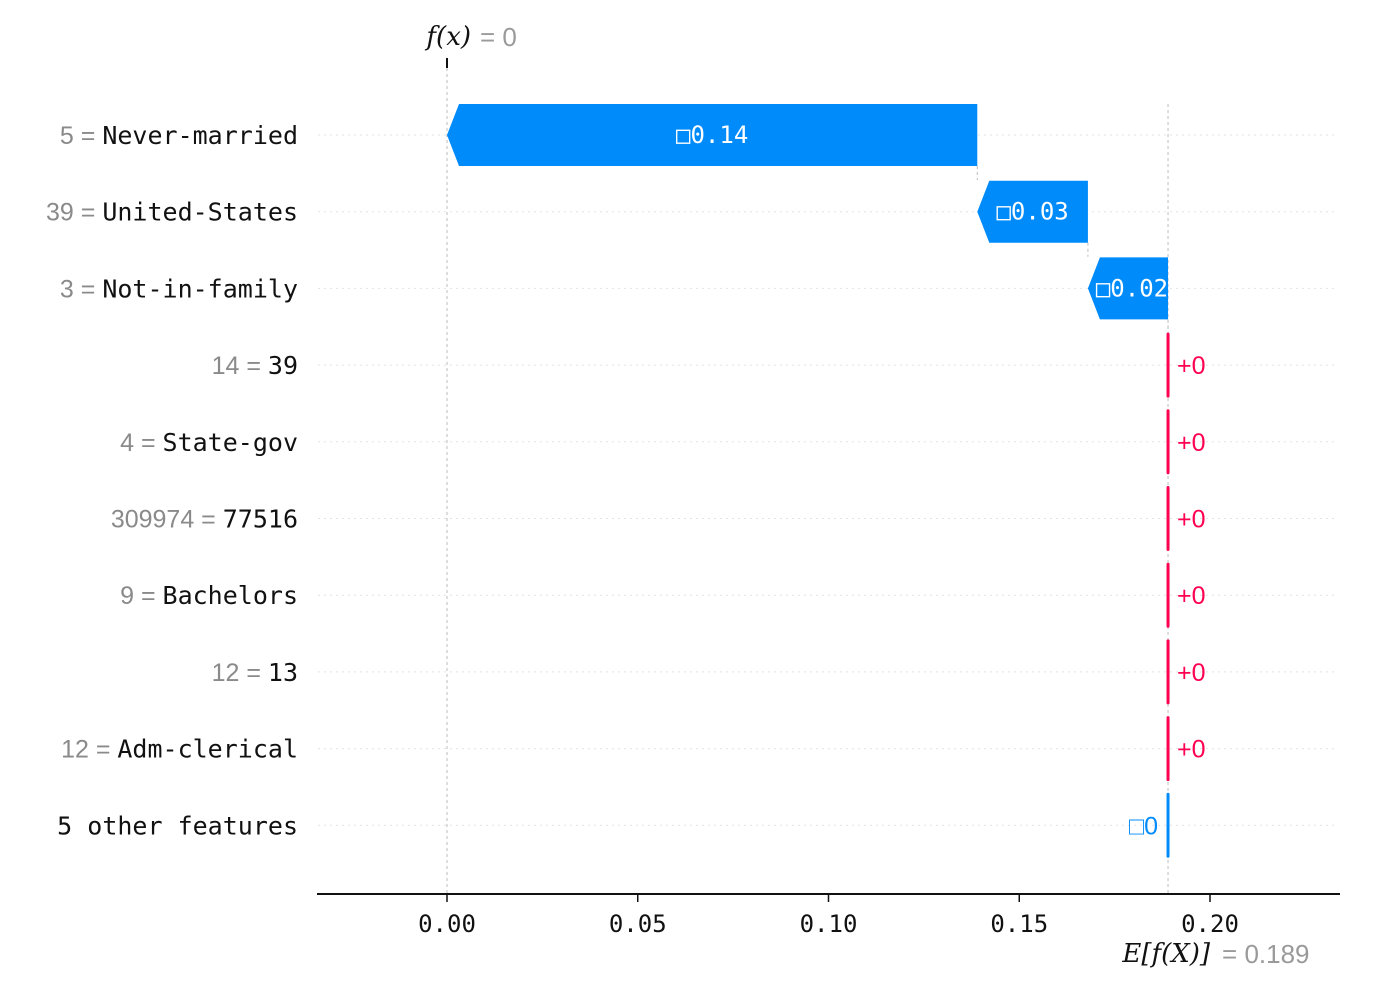  What do you see at coordinates (1210, 924) in the screenshot?
I see `x-tick-label: 0.20` at bounding box center [1210, 924].